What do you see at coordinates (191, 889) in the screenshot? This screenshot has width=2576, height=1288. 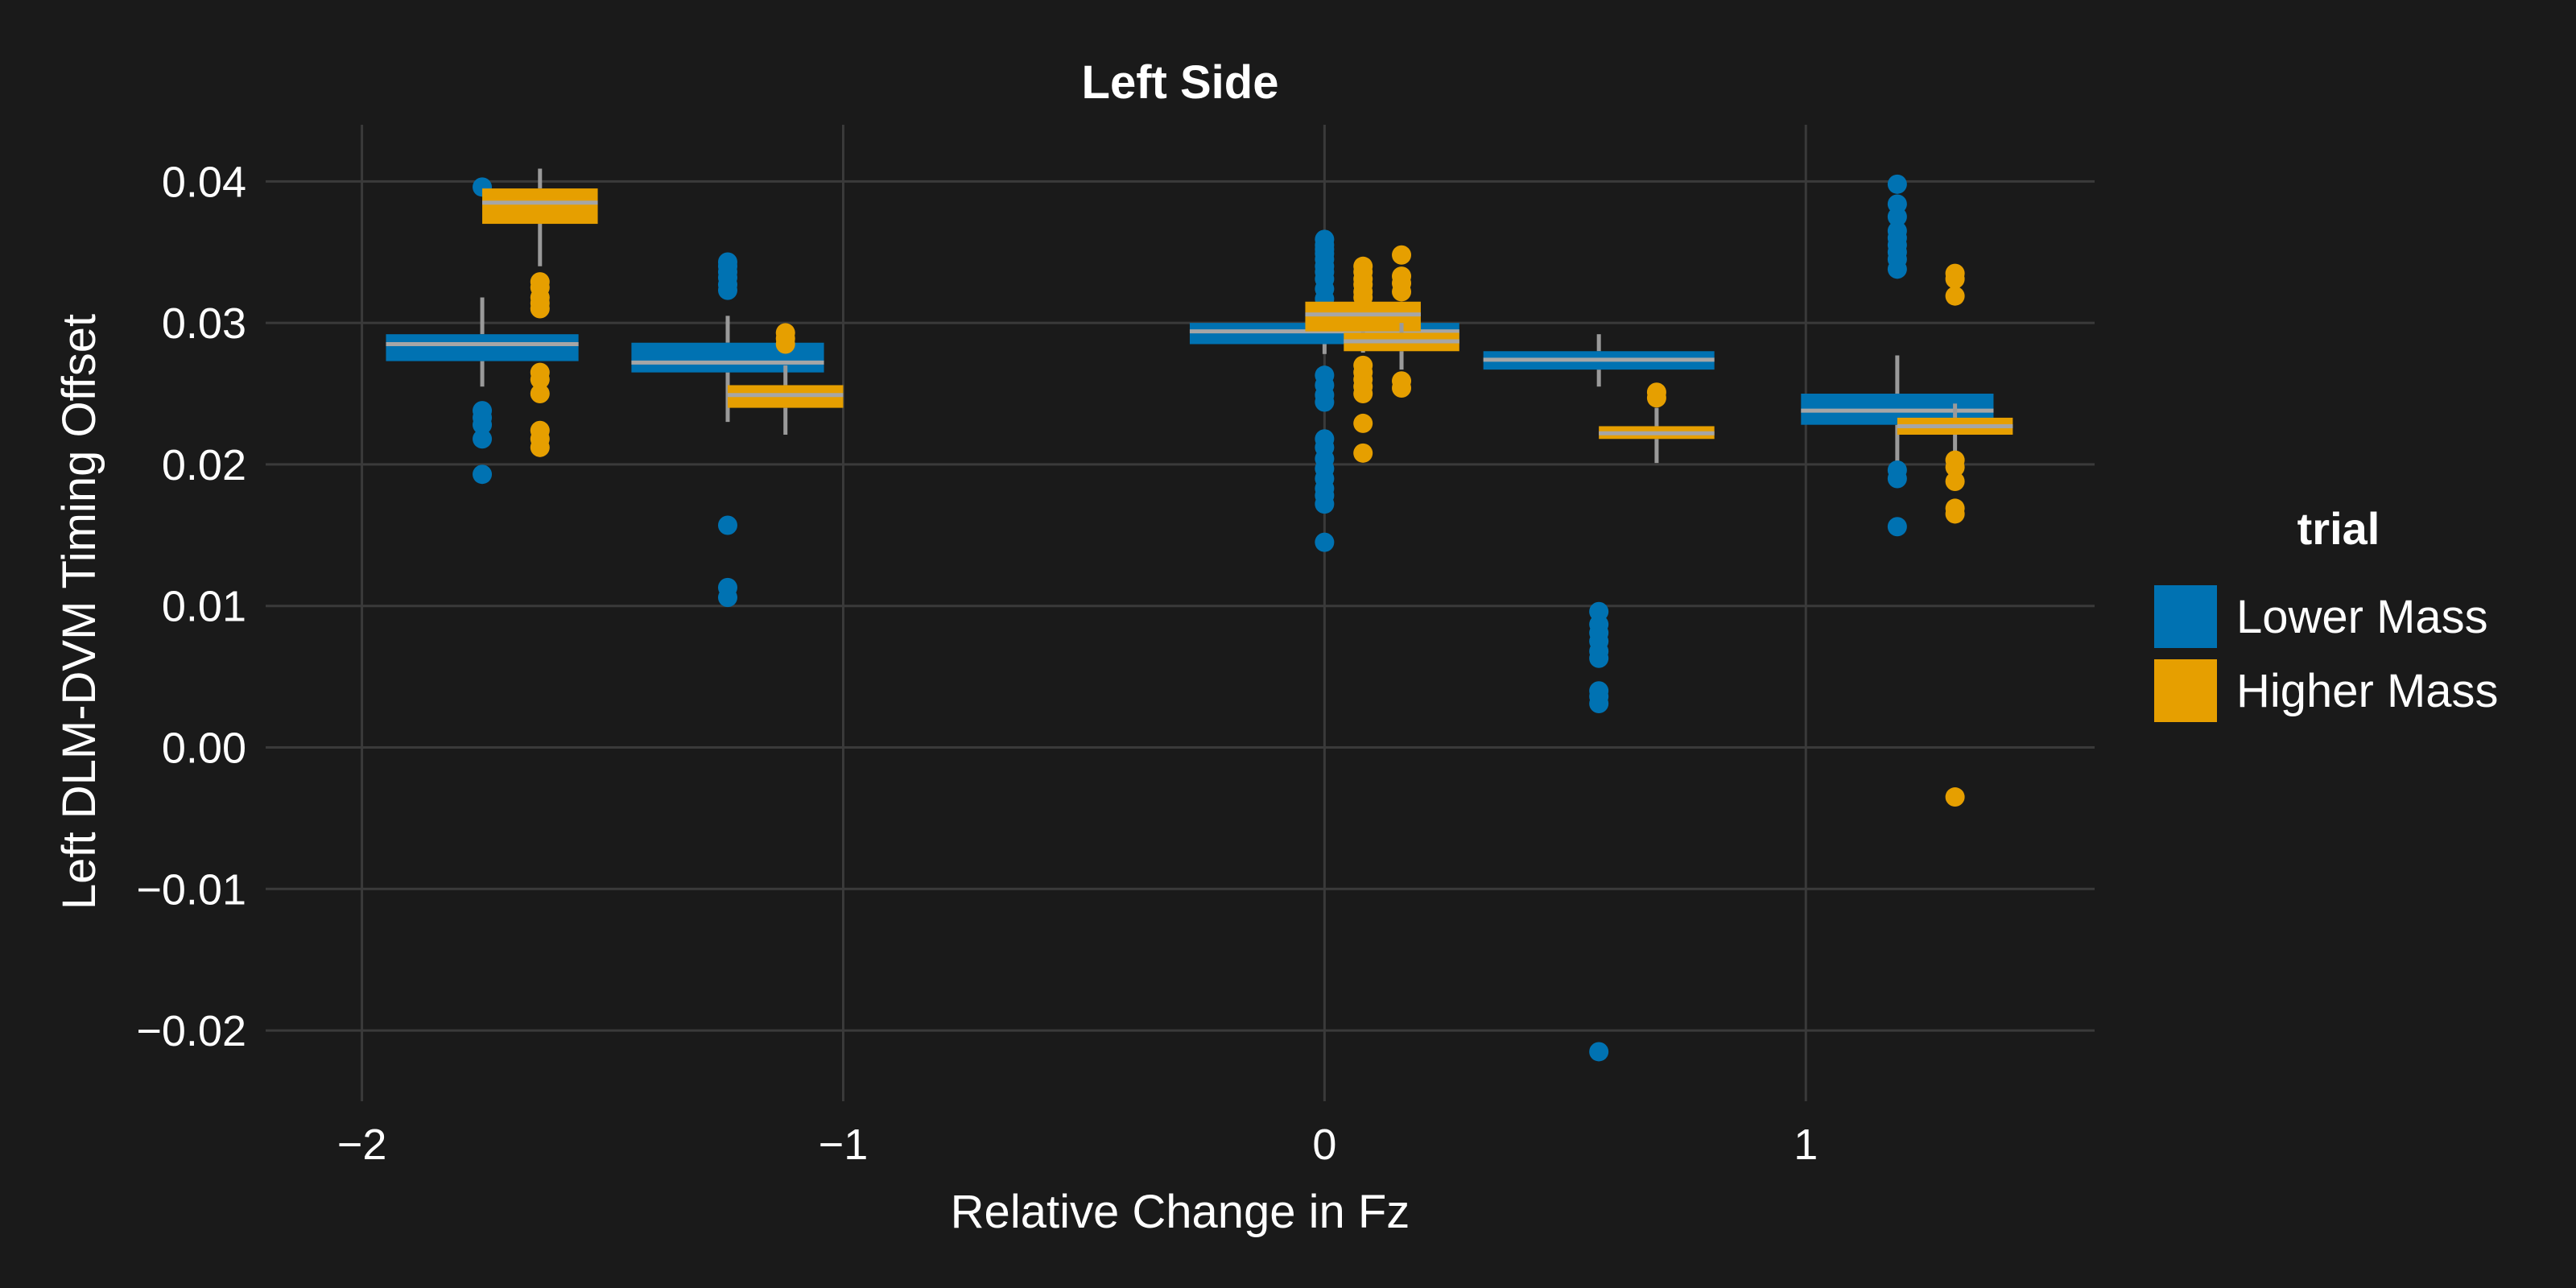 I see `y-tick-label: −0.01` at bounding box center [191, 889].